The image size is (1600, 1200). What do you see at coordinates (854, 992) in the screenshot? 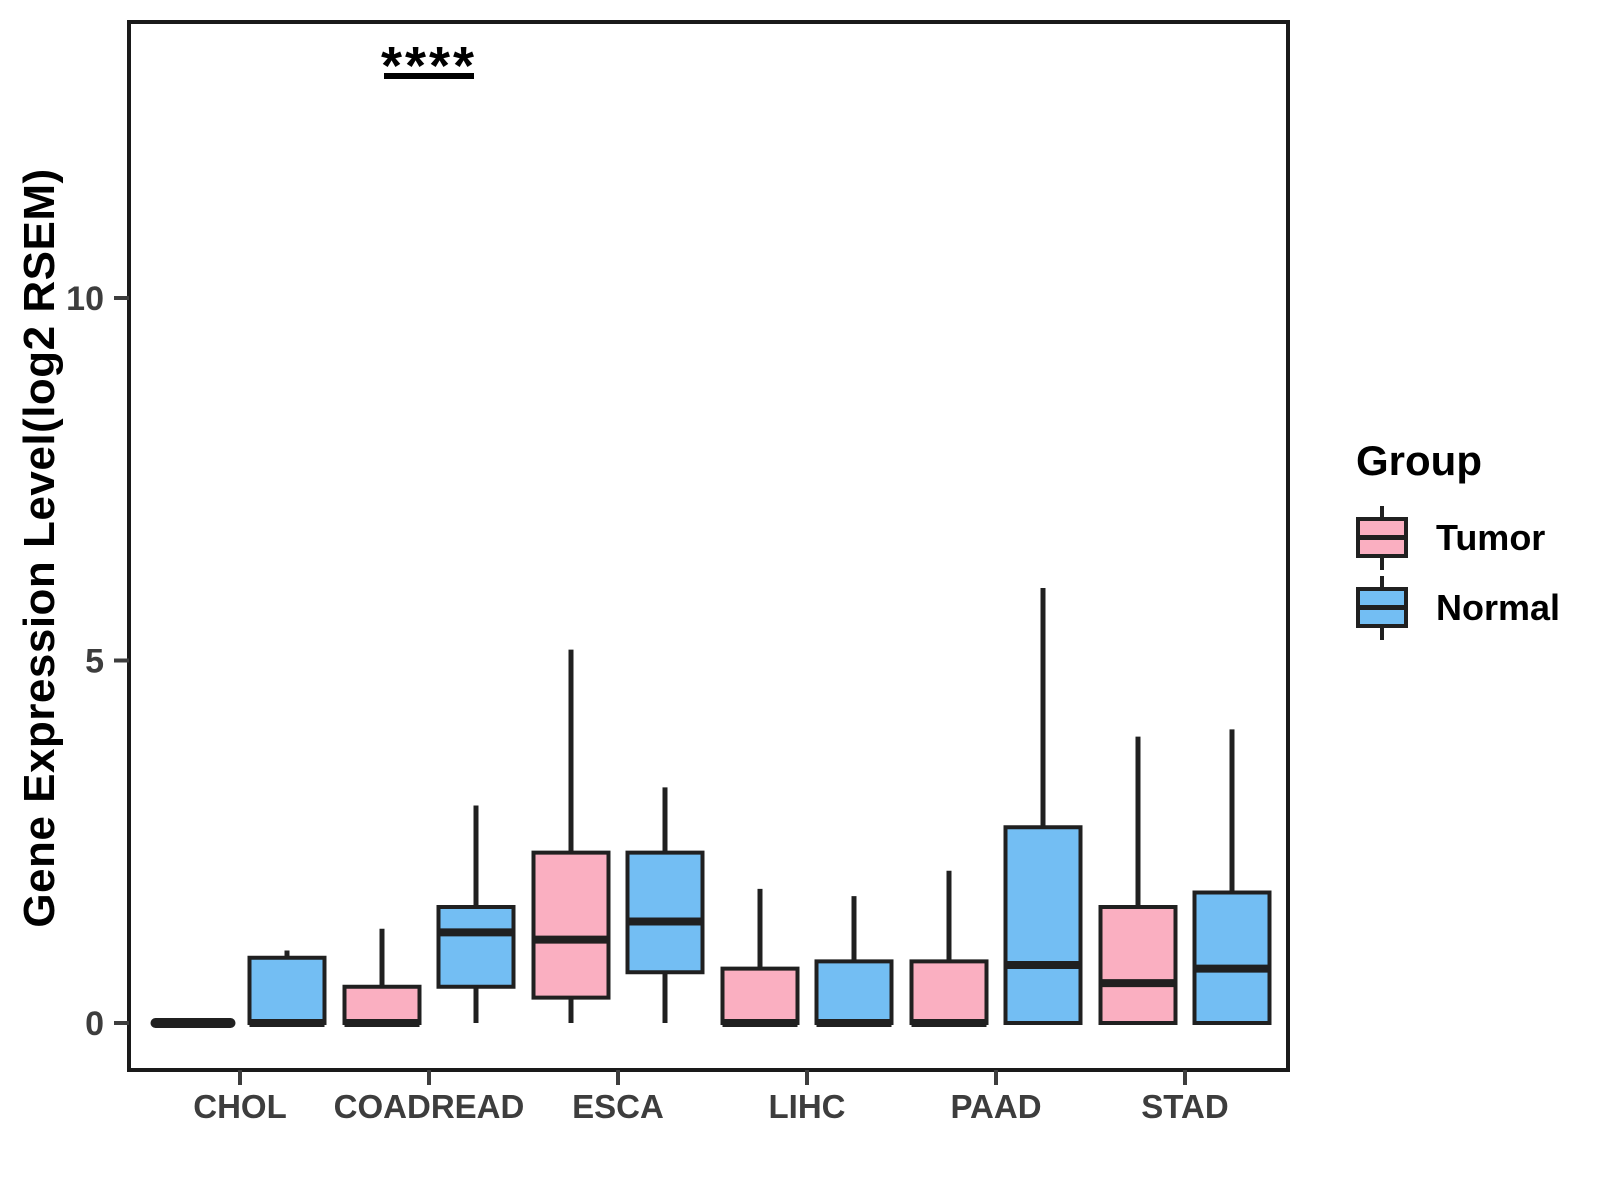
I see `lihc-normal-box` at bounding box center [854, 992].